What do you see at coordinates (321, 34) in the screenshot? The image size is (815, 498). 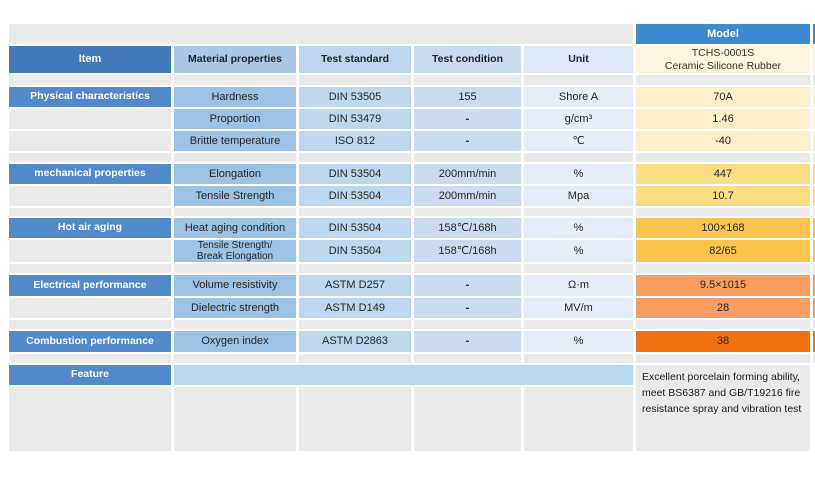 I see `table-top-band` at bounding box center [321, 34].